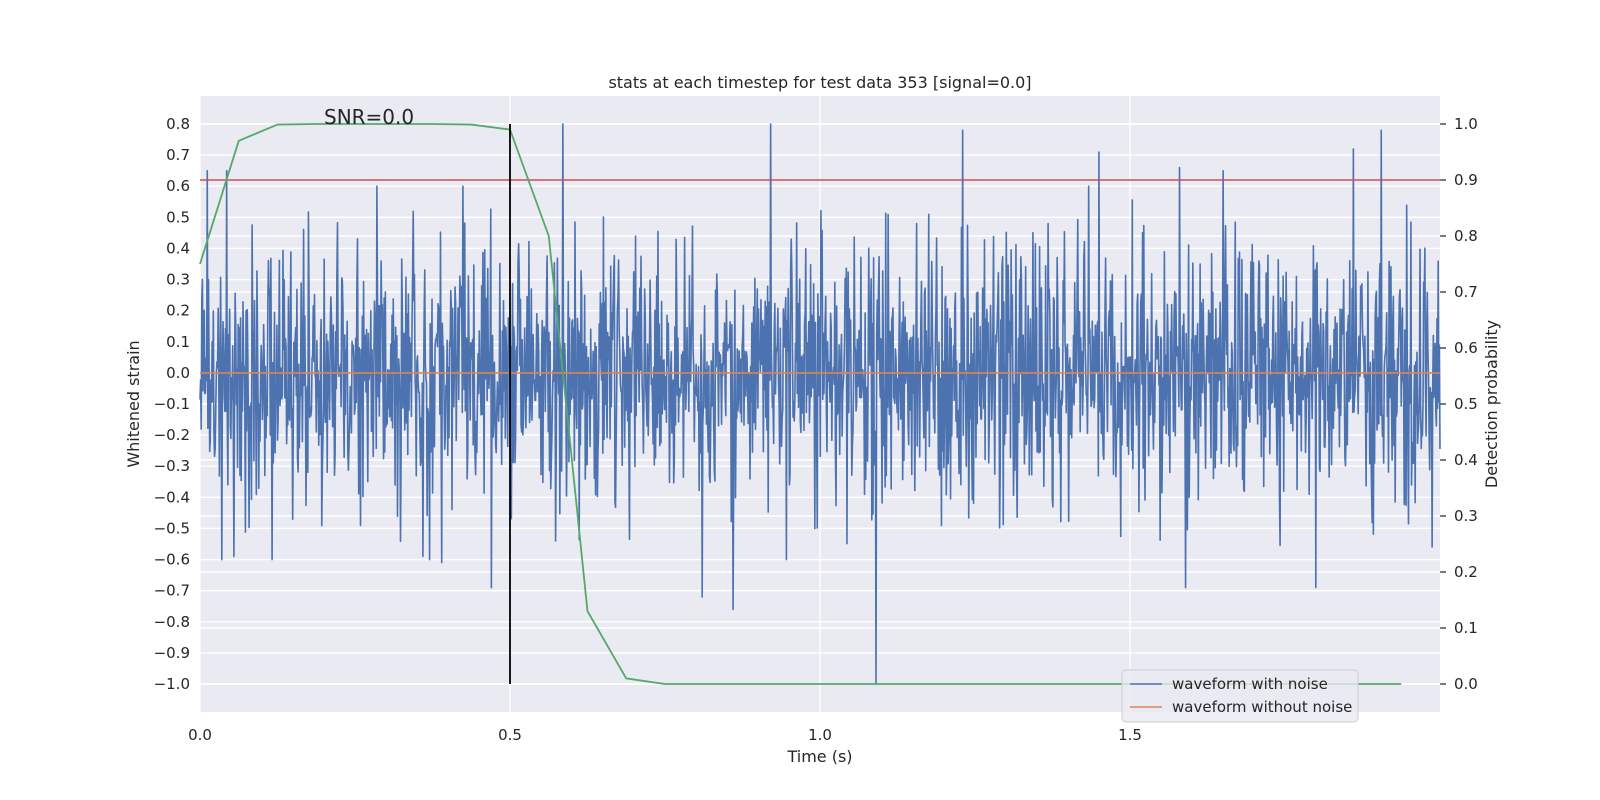 Image resolution: width=1600 pixels, height=800 pixels. Describe the element at coordinates (178, 280) in the screenshot. I see `y-tick-label: 0.3` at that location.